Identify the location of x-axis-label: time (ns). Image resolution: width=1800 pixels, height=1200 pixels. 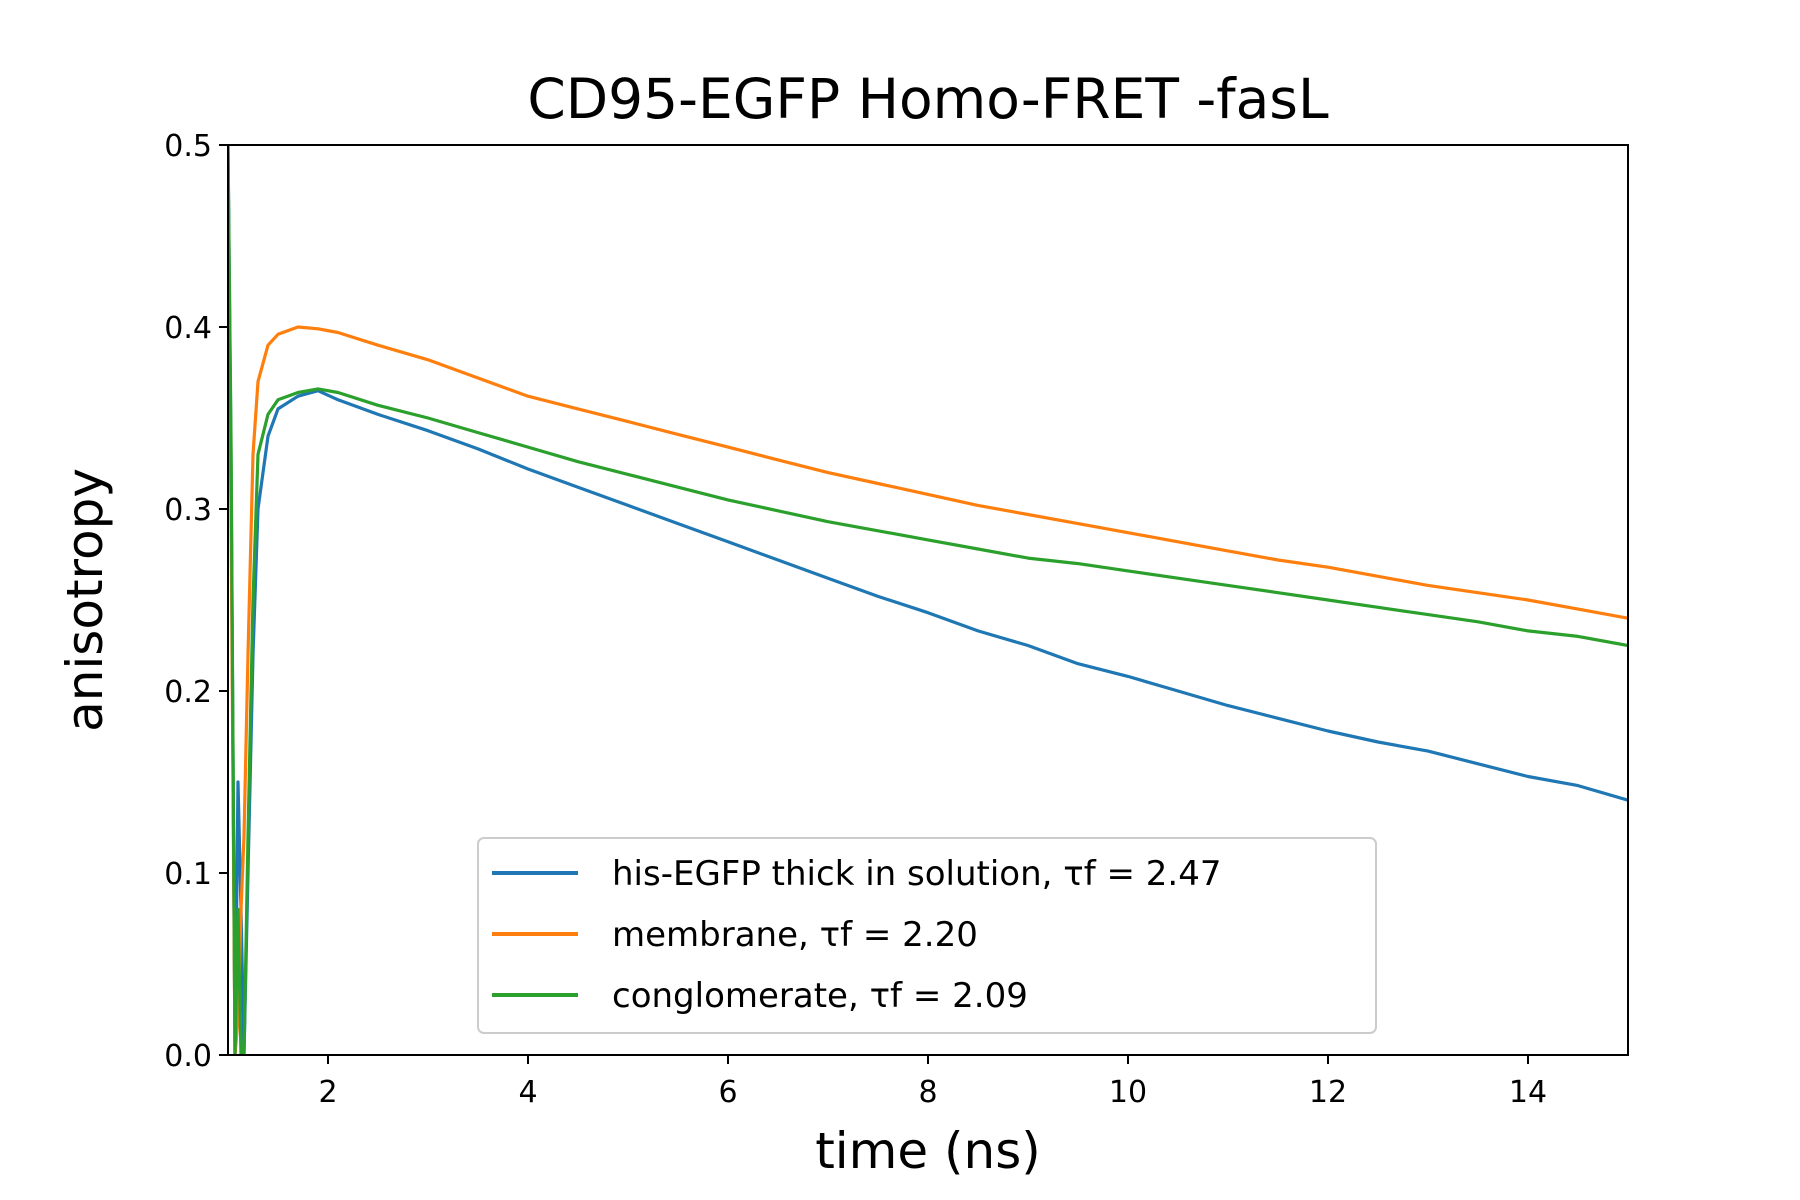
(928, 1151).